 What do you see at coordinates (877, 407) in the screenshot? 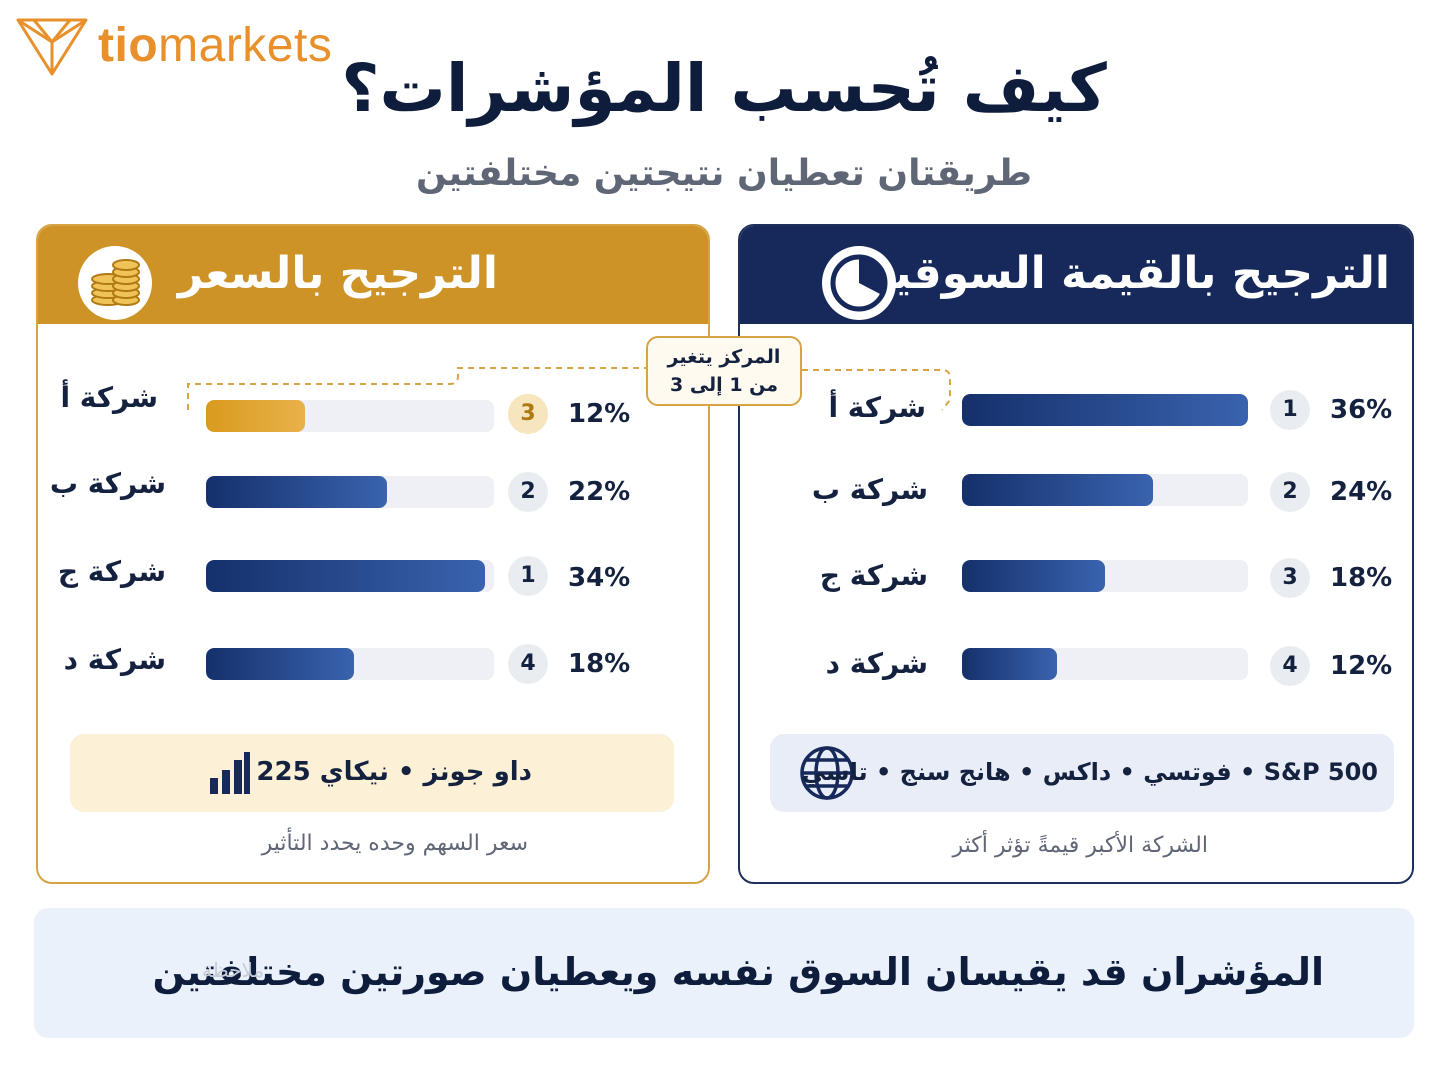
I see `mc-row-1-label: شركة أ` at bounding box center [877, 407].